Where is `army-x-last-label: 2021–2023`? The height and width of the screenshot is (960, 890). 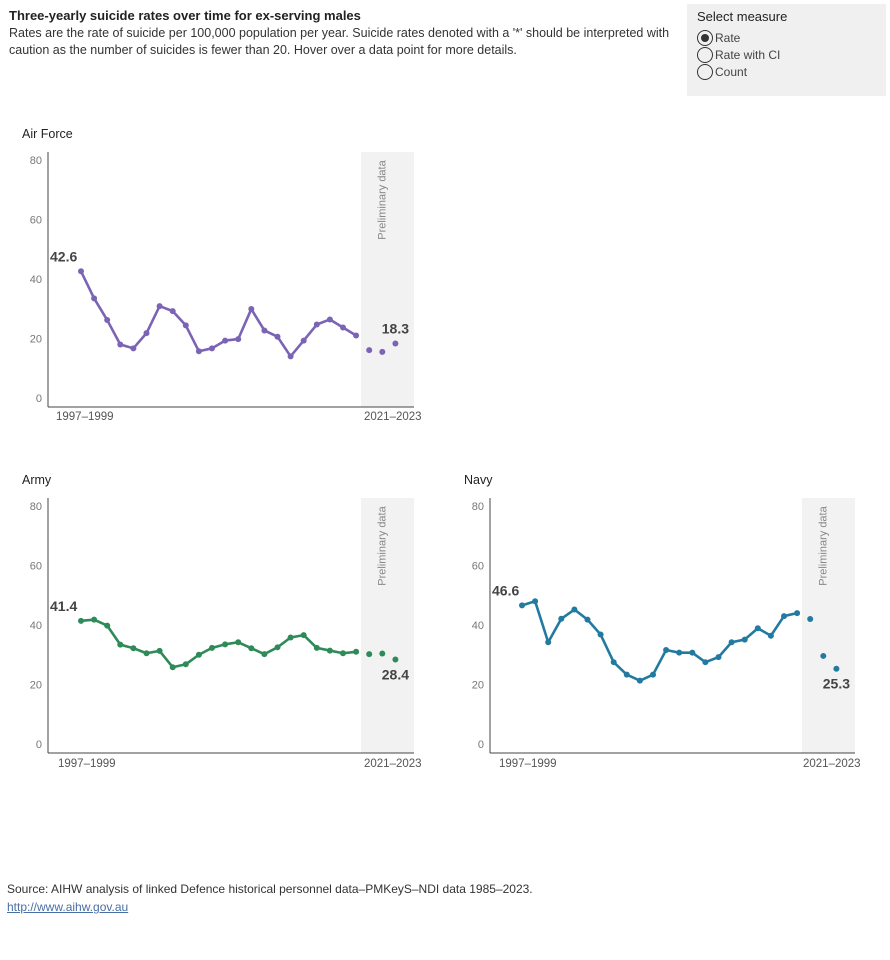 army-x-last-label: 2021–2023 is located at coordinates (393, 764).